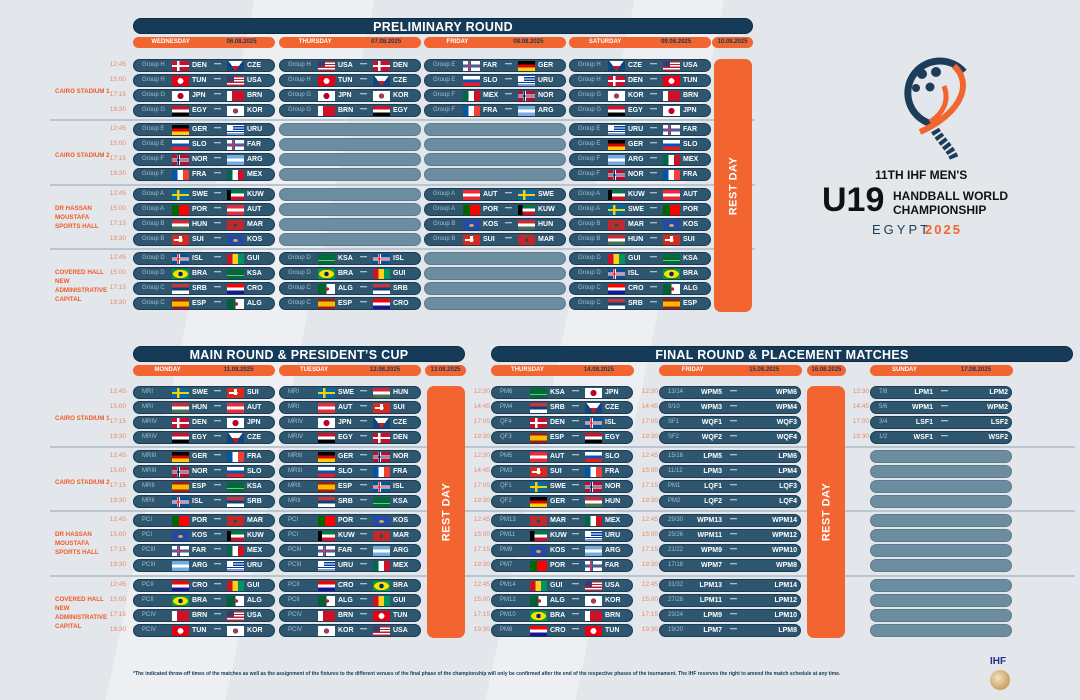  Describe the element at coordinates (204, 209) in the screenshot. I see `match-pill: Group A POR — AUT` at that location.